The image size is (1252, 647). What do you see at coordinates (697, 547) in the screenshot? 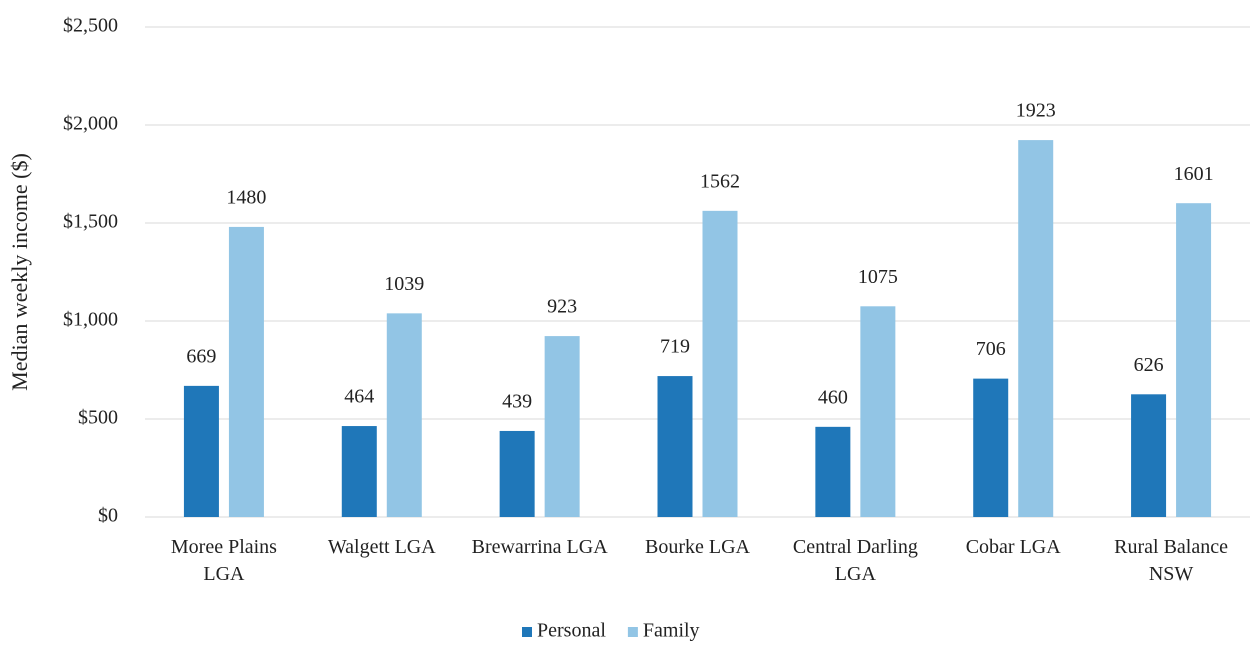
I see `x-tick-label: Bourke LGA` at bounding box center [697, 547].